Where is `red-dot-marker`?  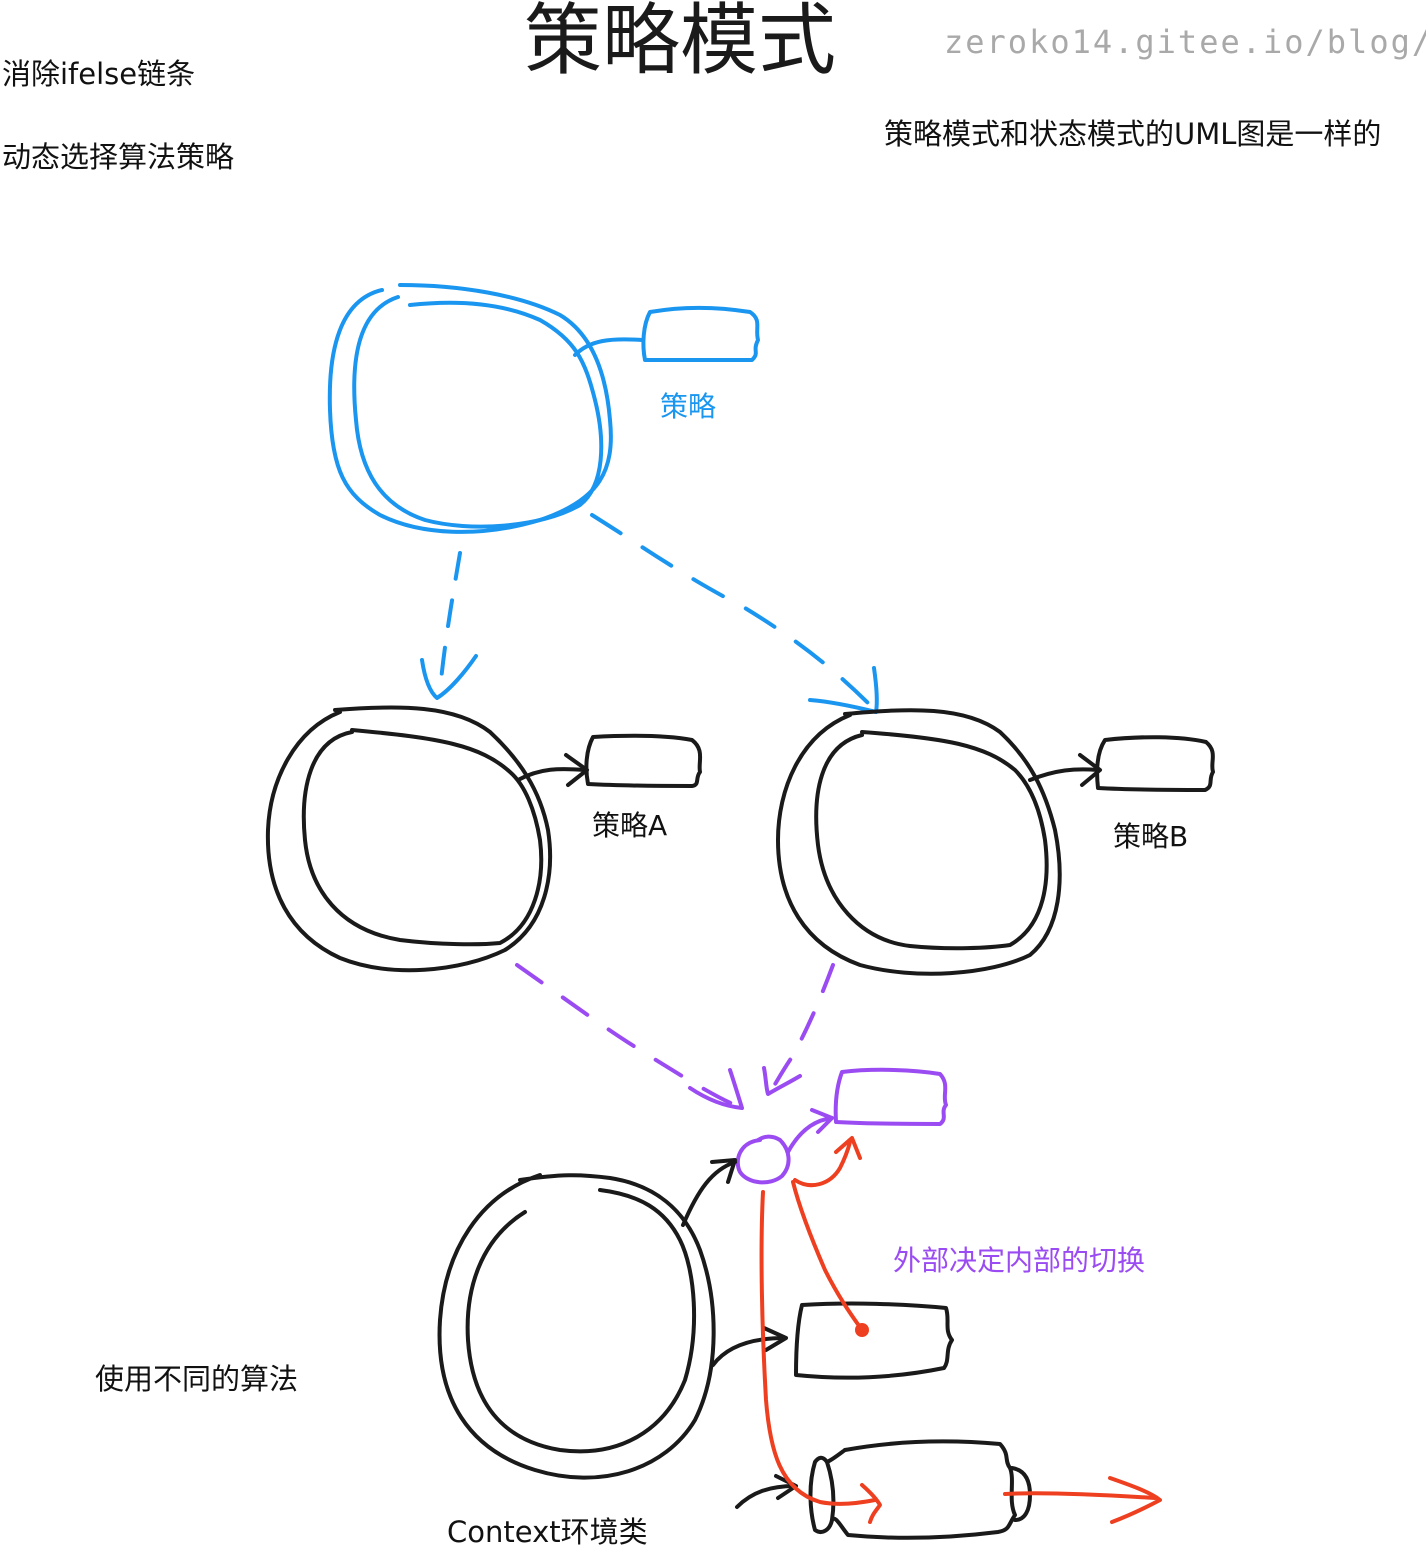 red-dot-marker is located at coordinates (862, 1330).